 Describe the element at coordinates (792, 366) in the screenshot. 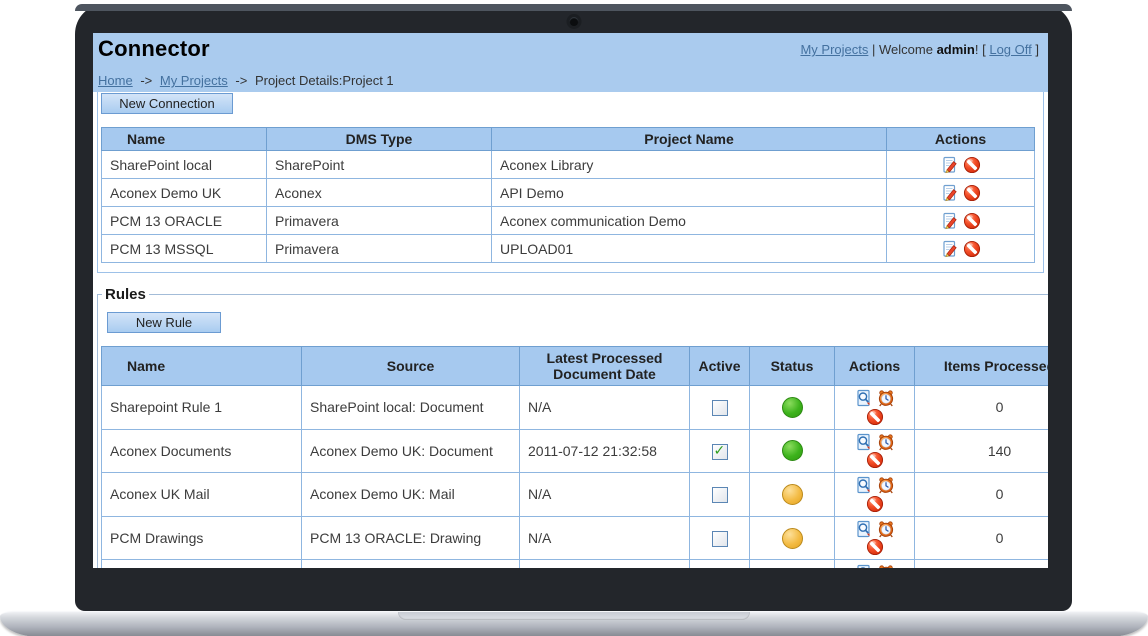

I see `column-header-status: Status` at that location.